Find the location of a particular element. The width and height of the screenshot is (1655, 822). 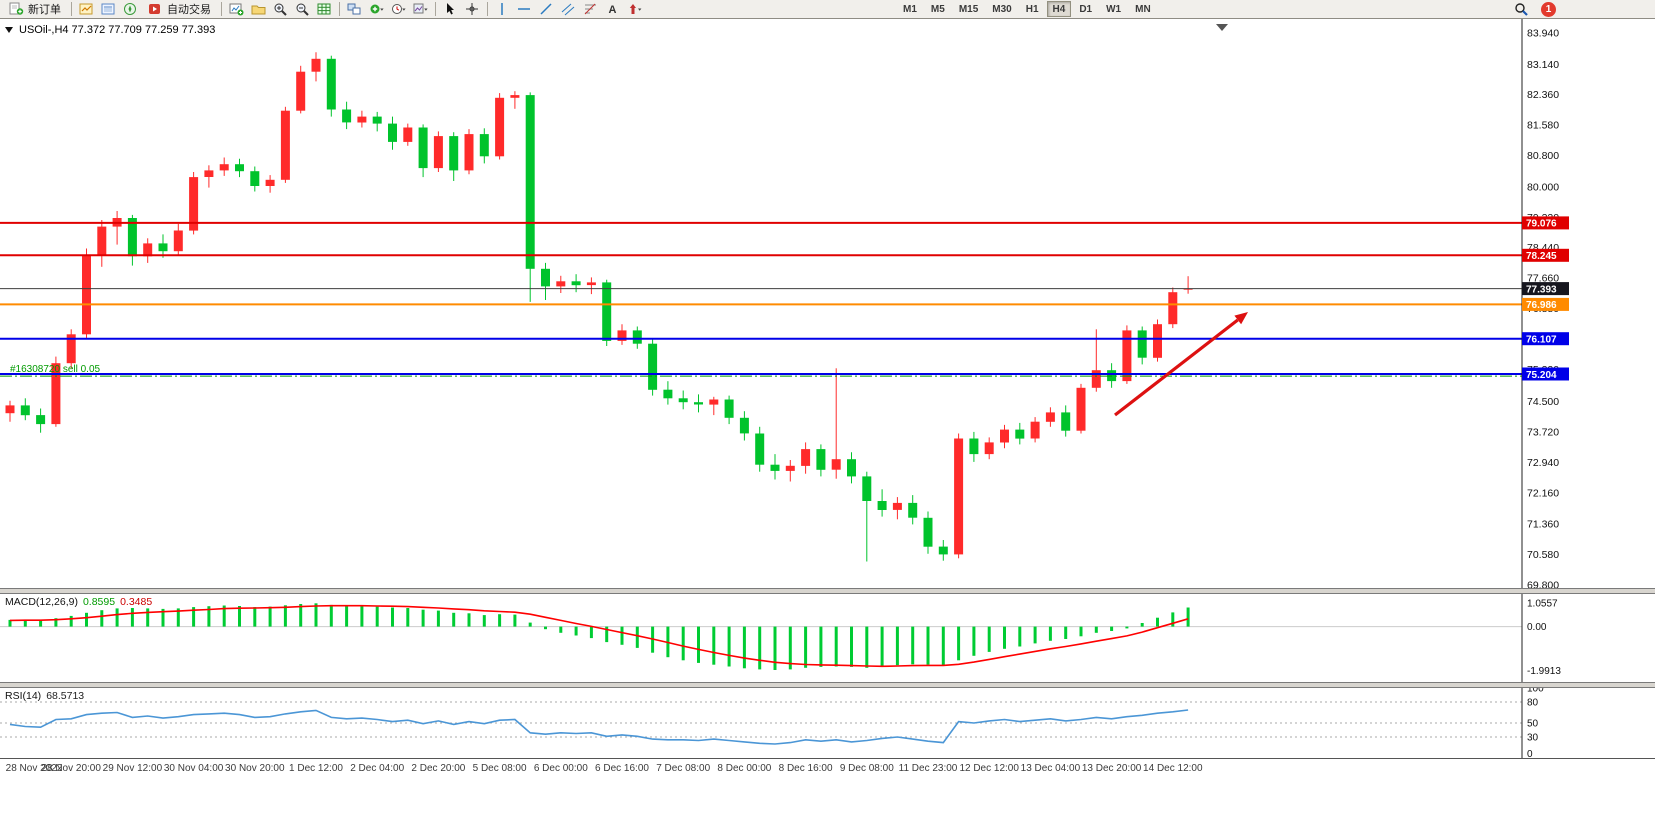

timeframe-button-w1: W1 is located at coordinates (1113, 9).